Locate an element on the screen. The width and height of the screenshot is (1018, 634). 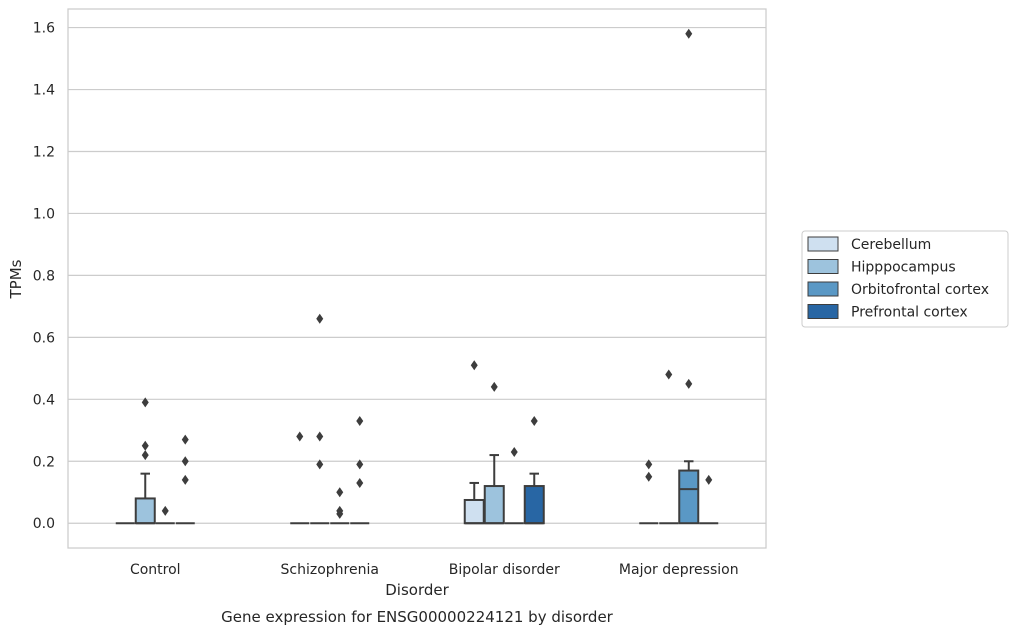
box-hipppocampus-control is located at coordinates (145, 461).